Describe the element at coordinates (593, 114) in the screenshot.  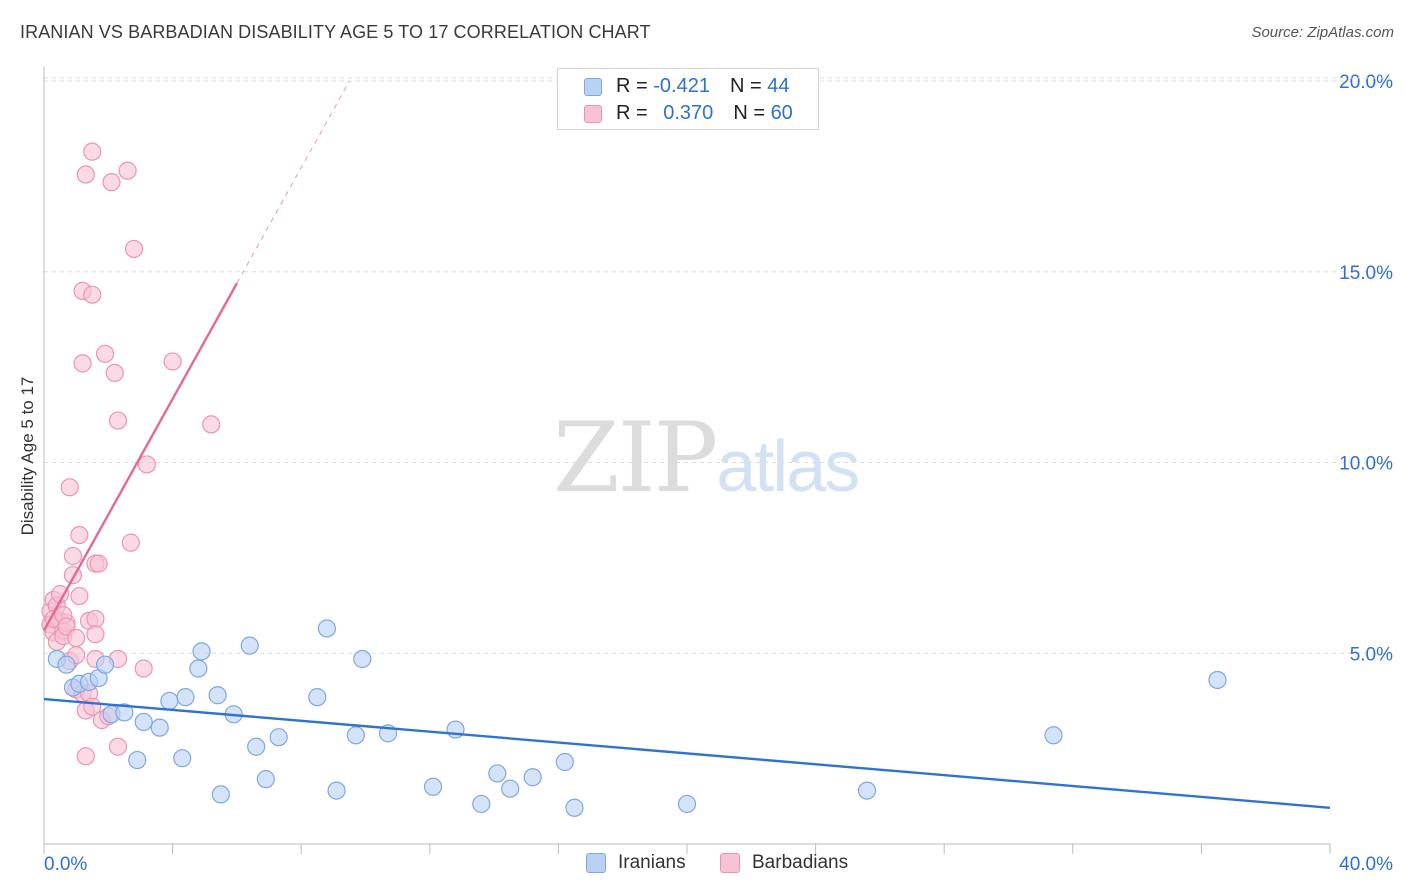
I see `barbadians-swatch` at that location.